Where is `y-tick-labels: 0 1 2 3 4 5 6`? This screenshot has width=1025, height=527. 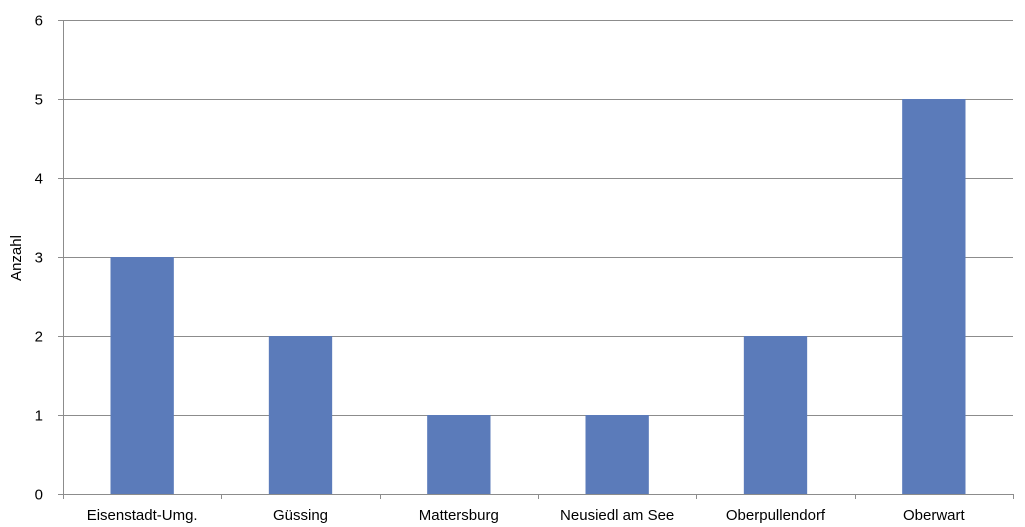 y-tick-labels: 0 1 2 3 4 5 6 is located at coordinates (39, 258).